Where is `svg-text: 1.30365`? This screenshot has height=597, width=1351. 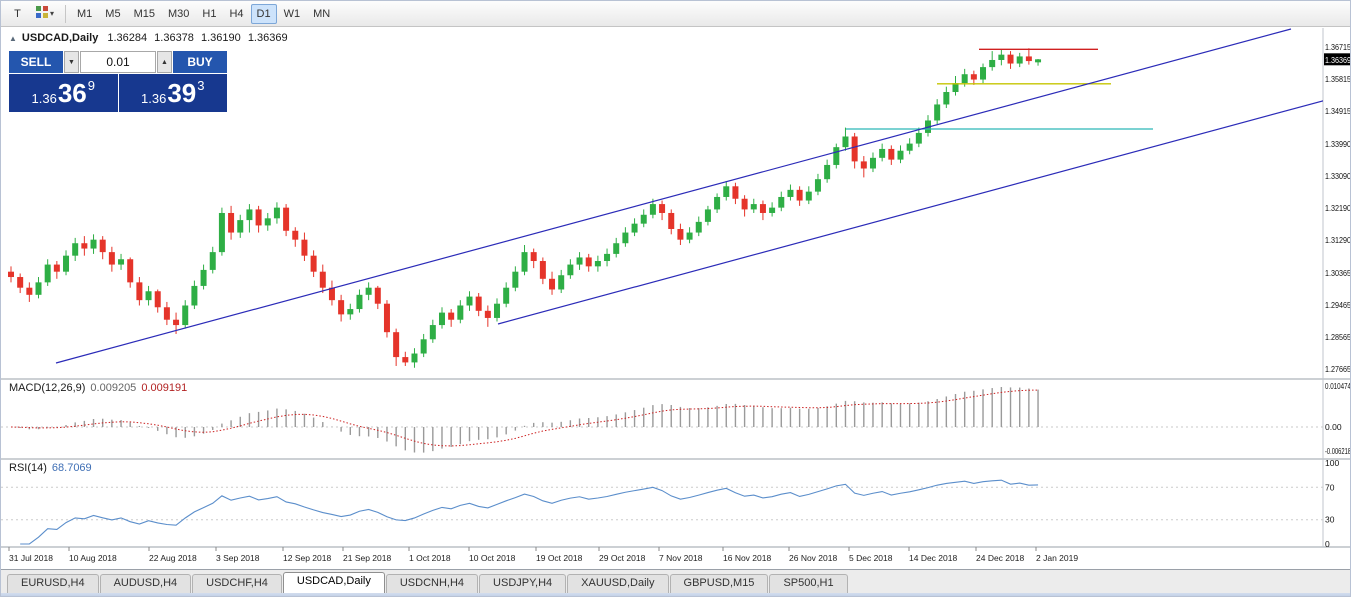 svg-text: 1.30365 is located at coordinates (1338, 273).